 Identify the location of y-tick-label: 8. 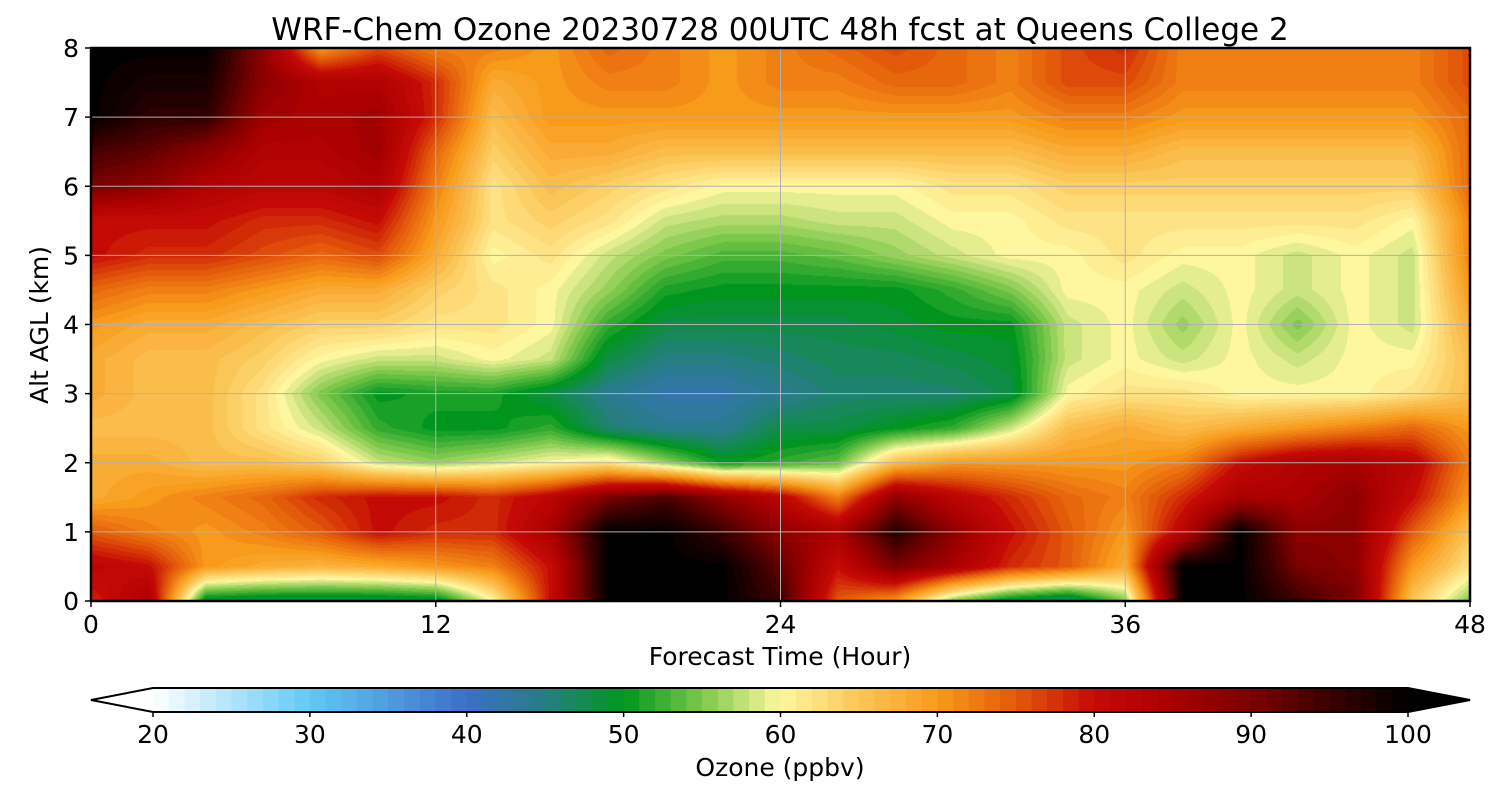
(71, 48).